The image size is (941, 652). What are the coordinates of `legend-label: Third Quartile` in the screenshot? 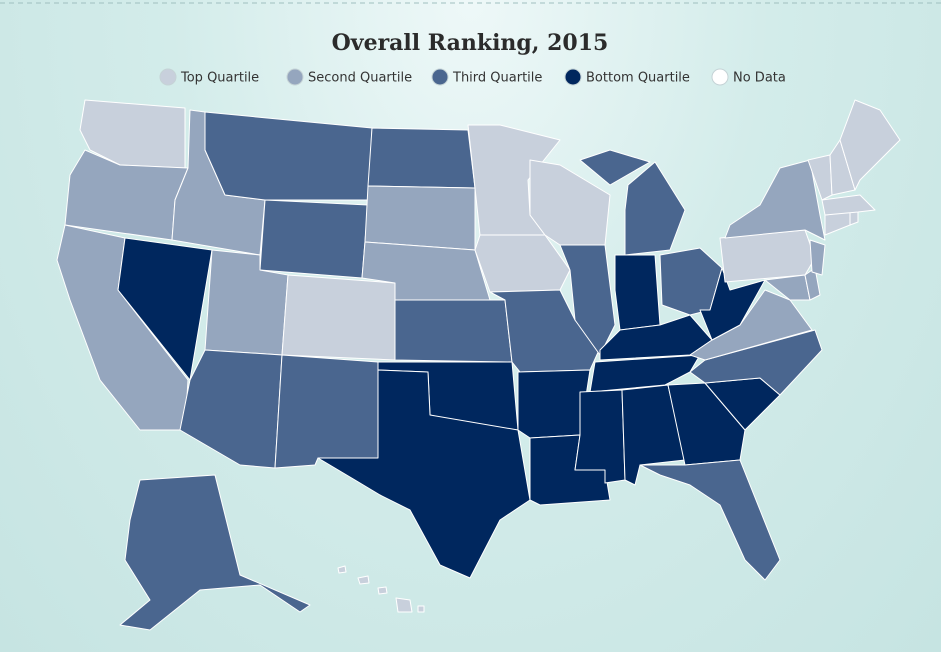 It's located at (497, 78).